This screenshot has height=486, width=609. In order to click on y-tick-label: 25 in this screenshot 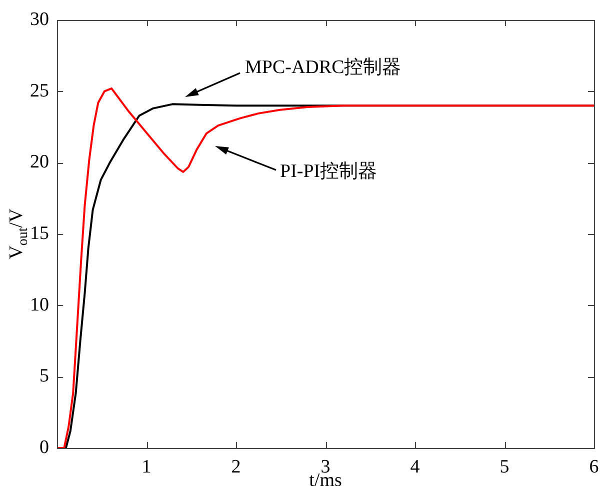, I will do `click(39, 91)`.